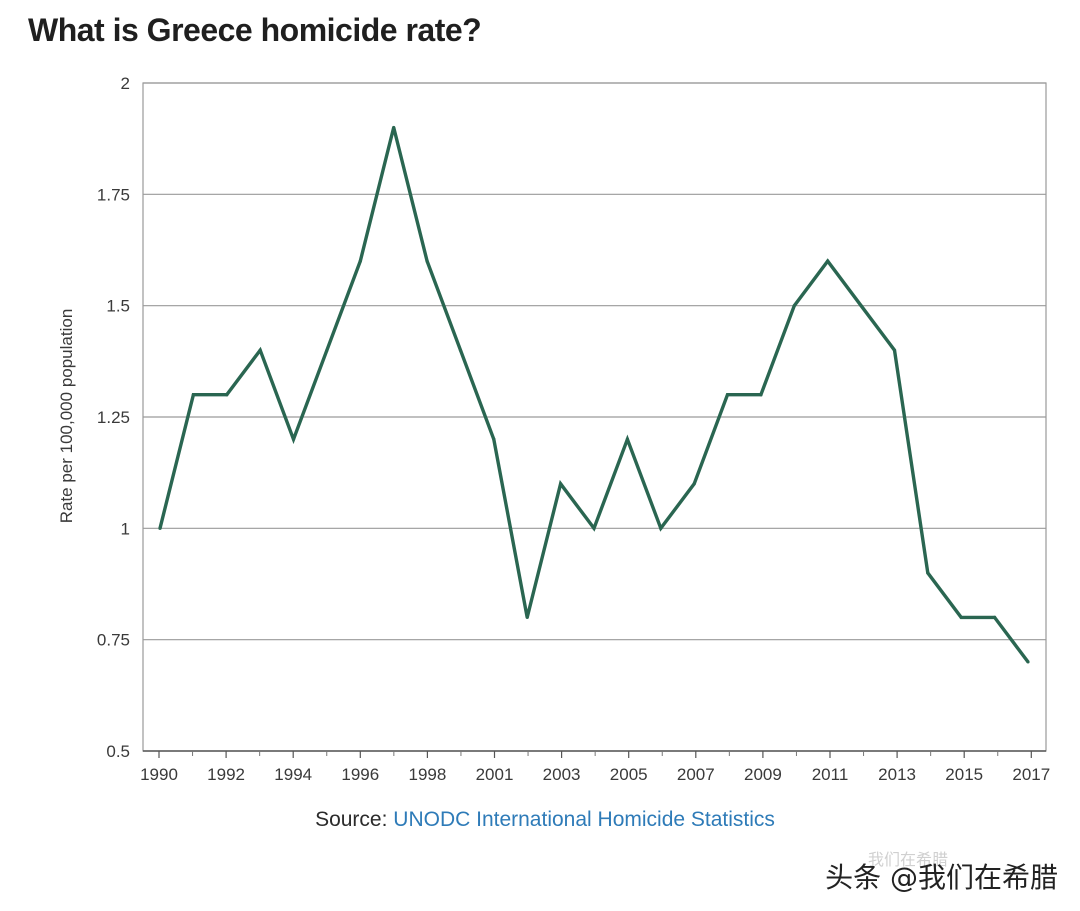 Image resolution: width=1080 pixels, height=911 pixels. I want to click on x-tick-label: 2013, so click(897, 774).